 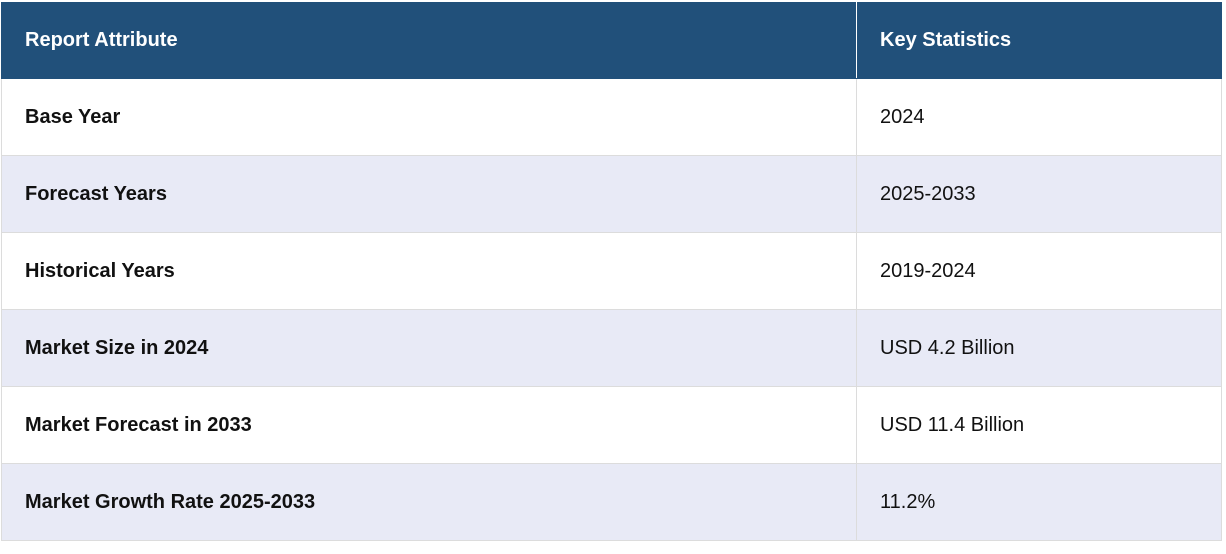 What do you see at coordinates (1039, 194) in the screenshot?
I see `value-cell: 2025-2033` at bounding box center [1039, 194].